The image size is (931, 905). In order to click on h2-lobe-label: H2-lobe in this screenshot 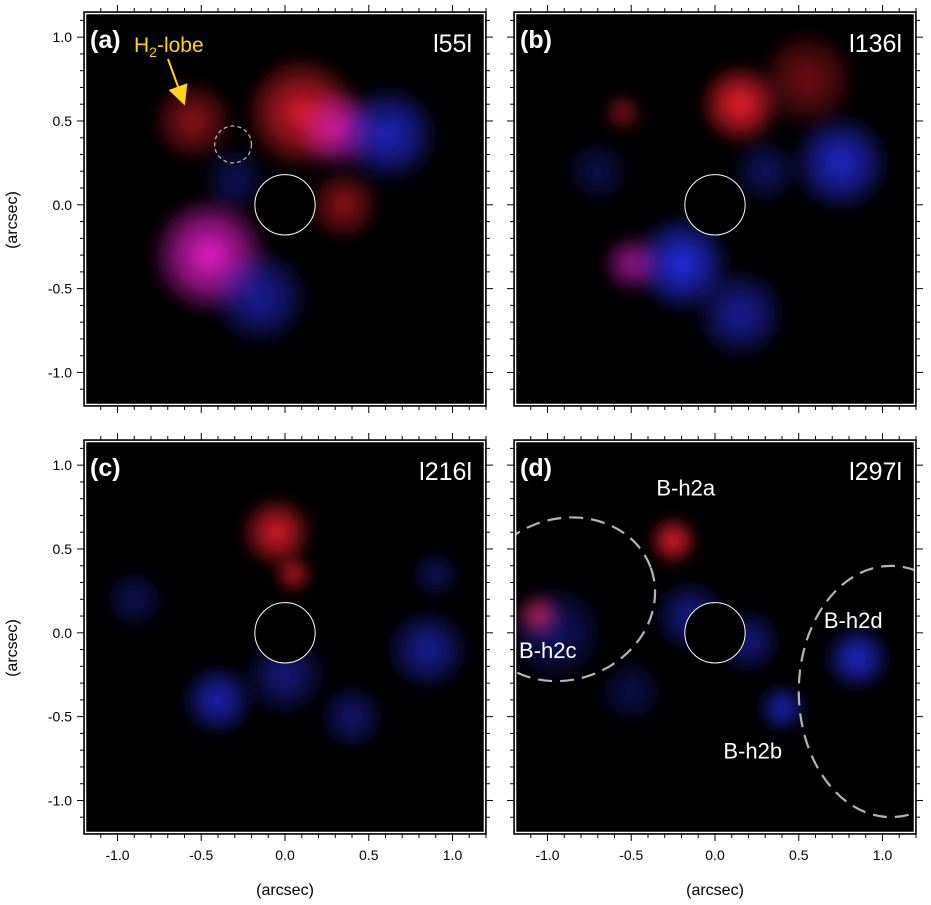, I will do `click(169, 47)`.